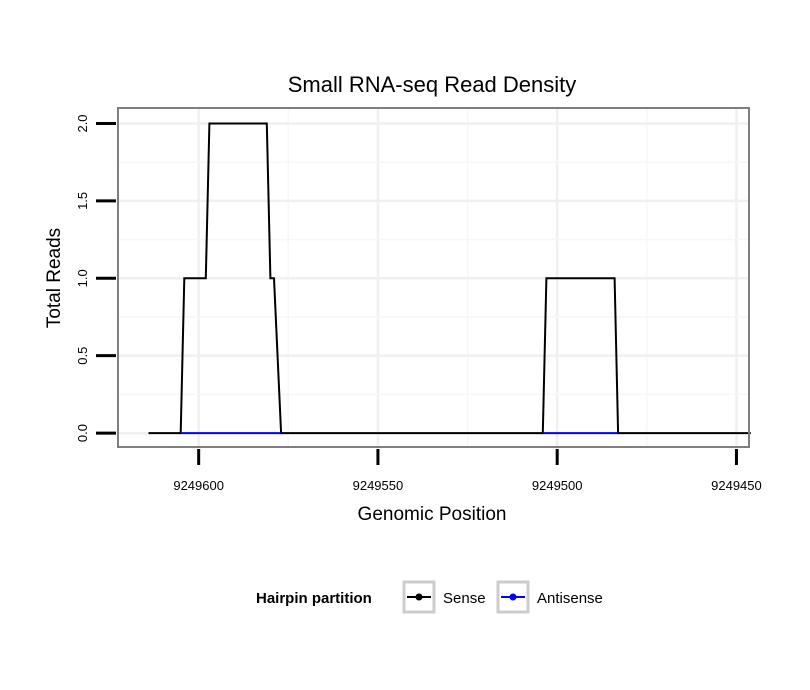 This screenshot has width=810, height=690. Describe the element at coordinates (82, 278) in the screenshot. I see `y-tick-label: 1.0` at that location.